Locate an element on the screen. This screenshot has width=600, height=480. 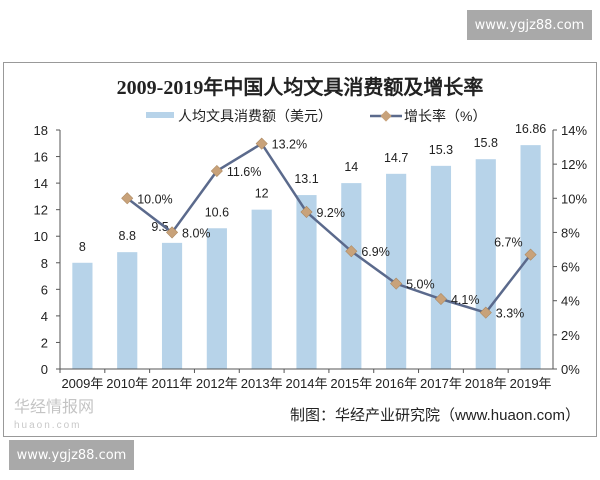
watermark-badge-top: www.ygjz88.com is located at coordinates (529, 25).